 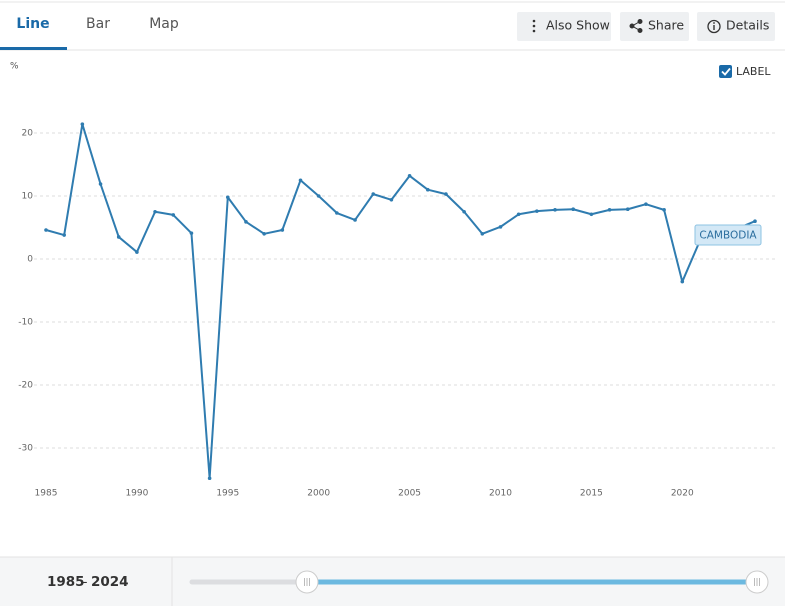 What do you see at coordinates (636, 26) in the screenshot?
I see `share-icon` at bounding box center [636, 26].